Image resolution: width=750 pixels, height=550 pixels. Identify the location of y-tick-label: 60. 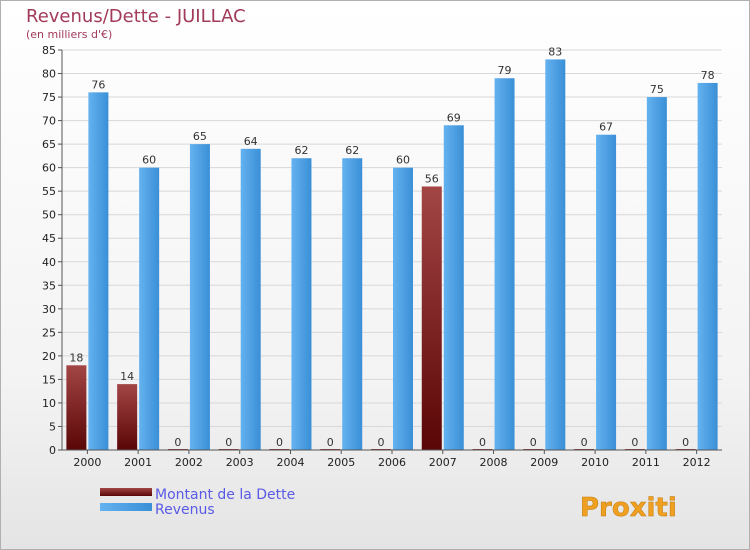
(49, 168).